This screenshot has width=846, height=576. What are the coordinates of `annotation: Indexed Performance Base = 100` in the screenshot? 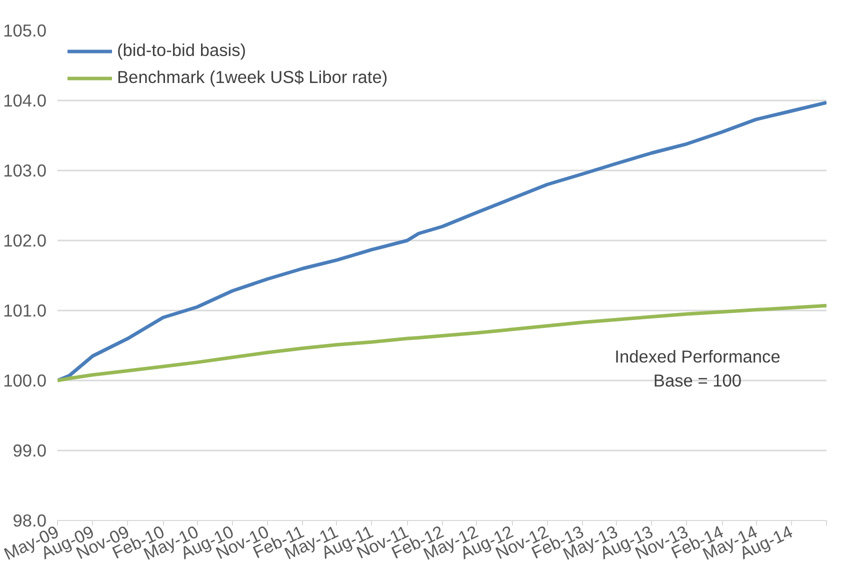 It's located at (697, 368).